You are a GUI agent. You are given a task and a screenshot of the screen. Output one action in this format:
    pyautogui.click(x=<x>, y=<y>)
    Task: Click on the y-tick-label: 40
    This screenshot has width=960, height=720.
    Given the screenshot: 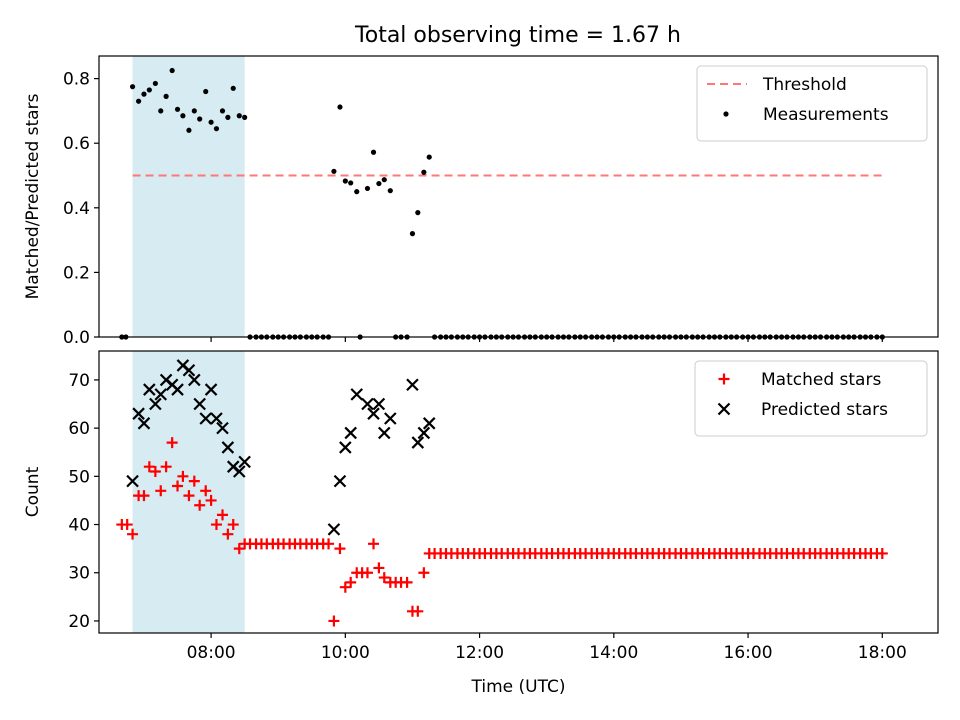 What is the action you would take?
    pyautogui.click(x=79, y=526)
    